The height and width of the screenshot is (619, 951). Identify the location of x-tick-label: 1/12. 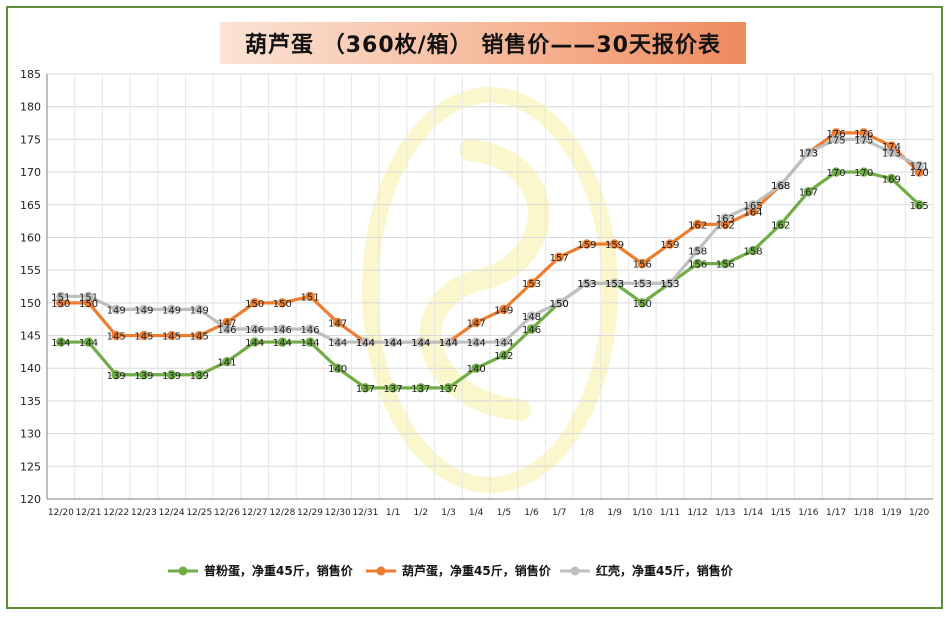
(698, 513).